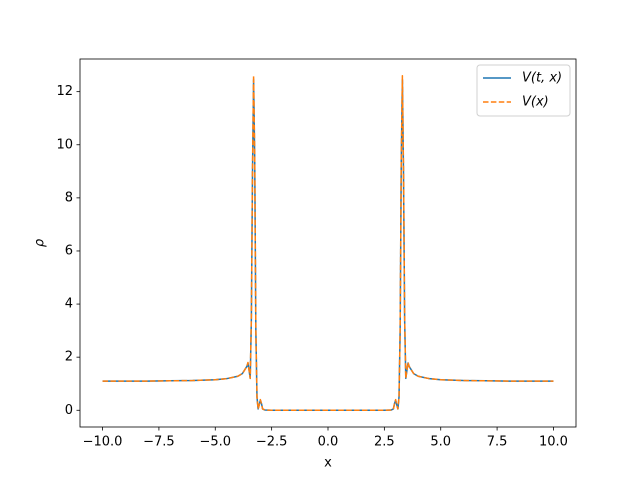 This screenshot has height=480, width=640. What do you see at coordinates (272, 442) in the screenshot?
I see `x-tick-label: −2.5` at bounding box center [272, 442].